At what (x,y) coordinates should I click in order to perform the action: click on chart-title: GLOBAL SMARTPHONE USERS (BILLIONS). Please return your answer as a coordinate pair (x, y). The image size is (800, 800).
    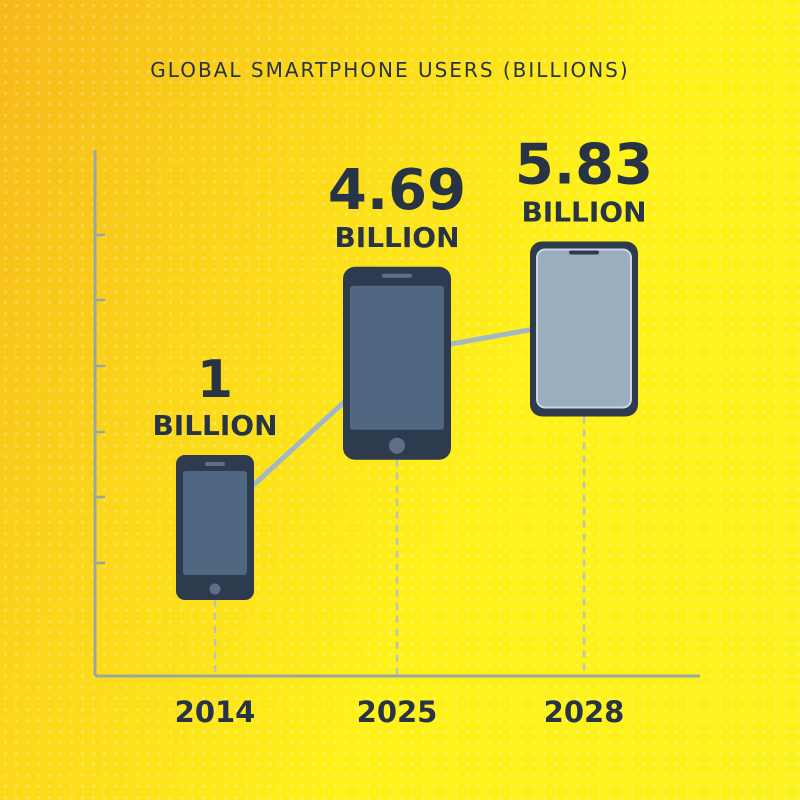
    Looking at the image, I should click on (390, 70).